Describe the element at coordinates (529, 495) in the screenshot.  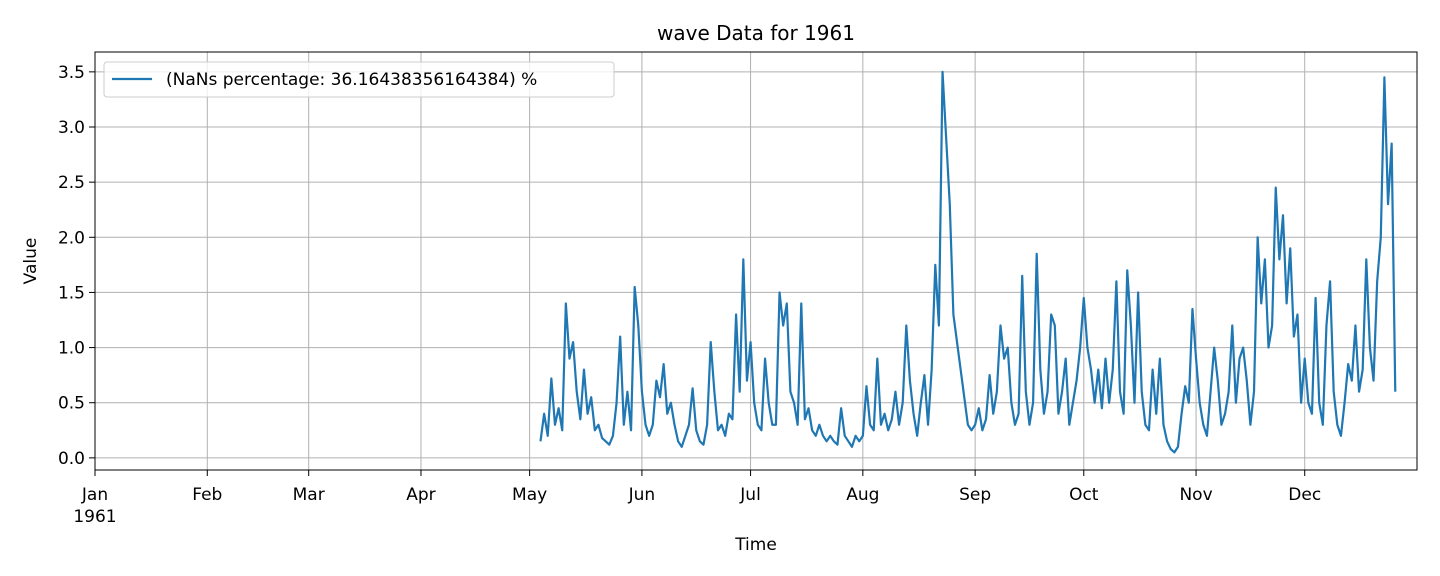
I see `x-tick-label: May` at that location.